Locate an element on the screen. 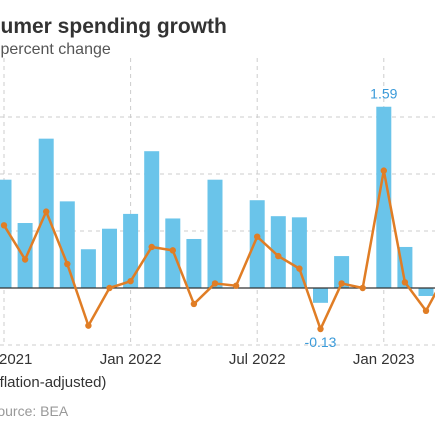  x-tick-label: Jul 2022 is located at coordinates (257, 359).